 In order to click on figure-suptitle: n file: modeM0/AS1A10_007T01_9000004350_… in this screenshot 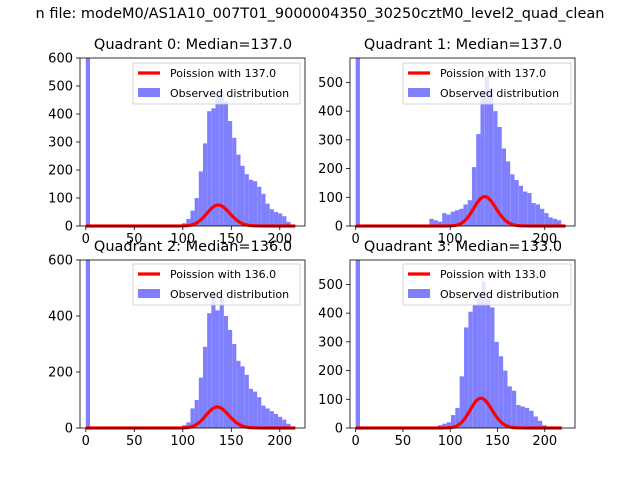, I will do `click(320, 14)`.